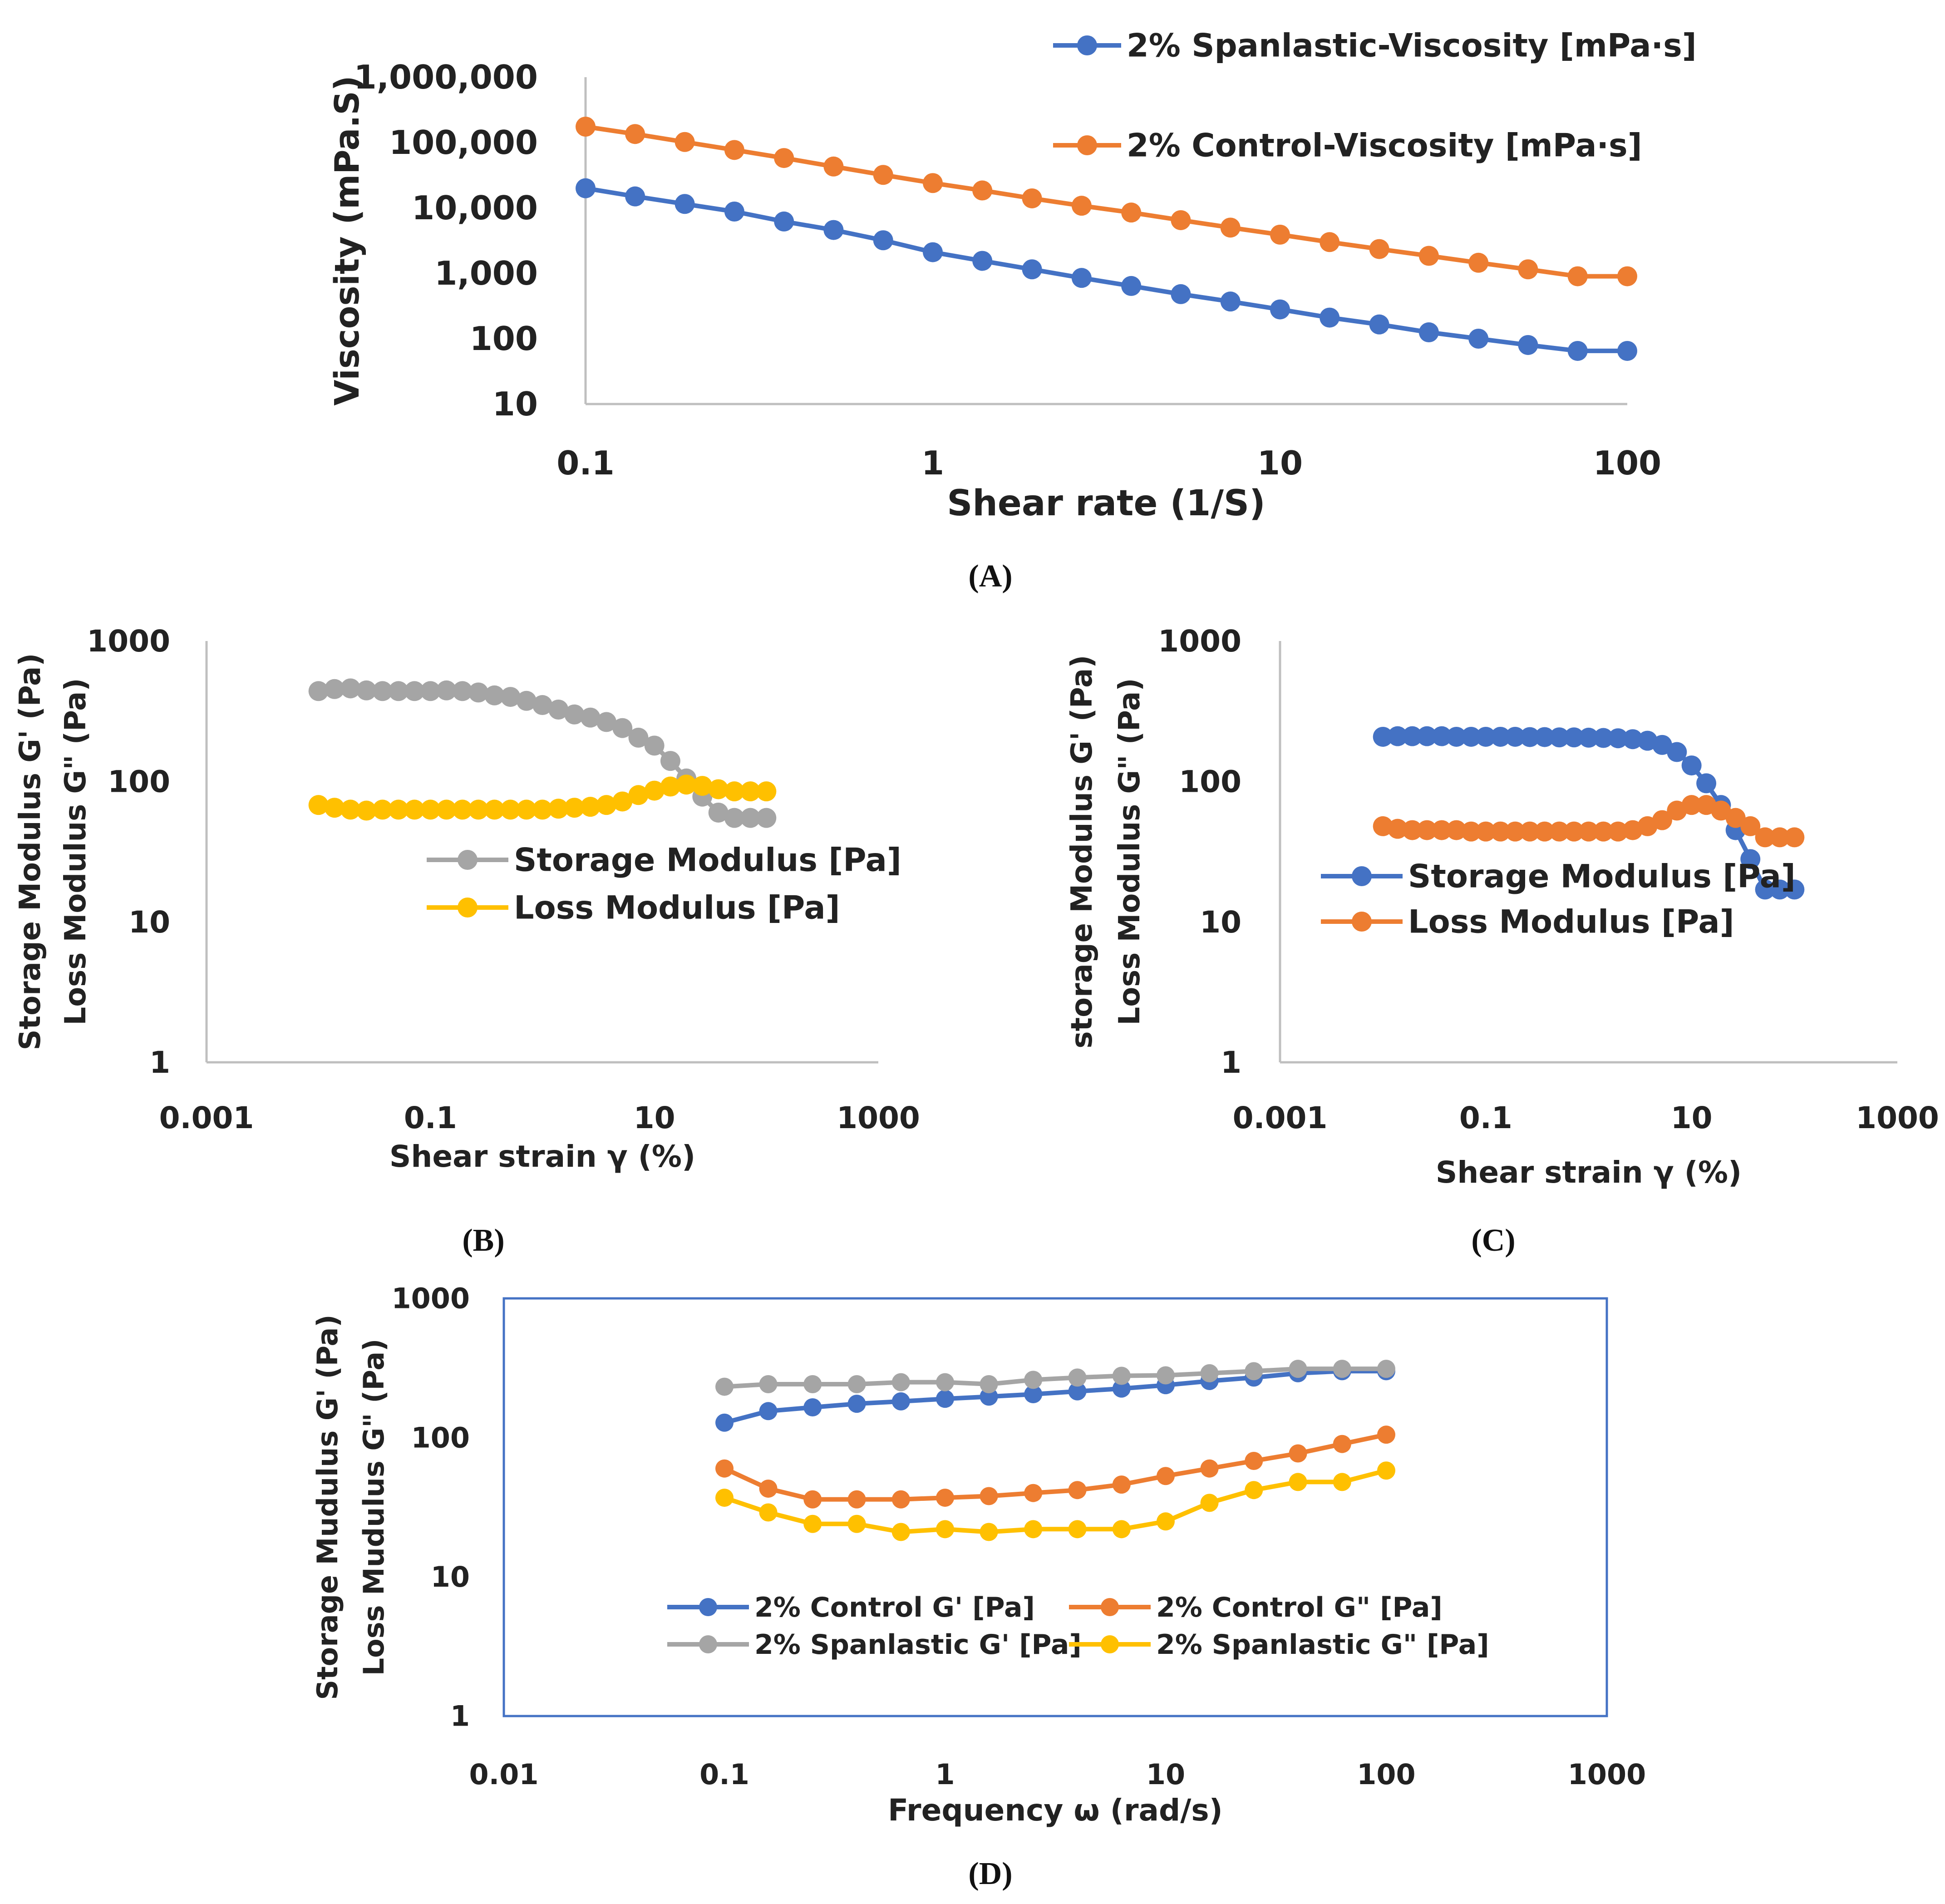 The image size is (1945, 1904). Describe the element at coordinates (1589, 1173) in the screenshot. I see `x-axis-title: Shear strain γ (%)` at that location.